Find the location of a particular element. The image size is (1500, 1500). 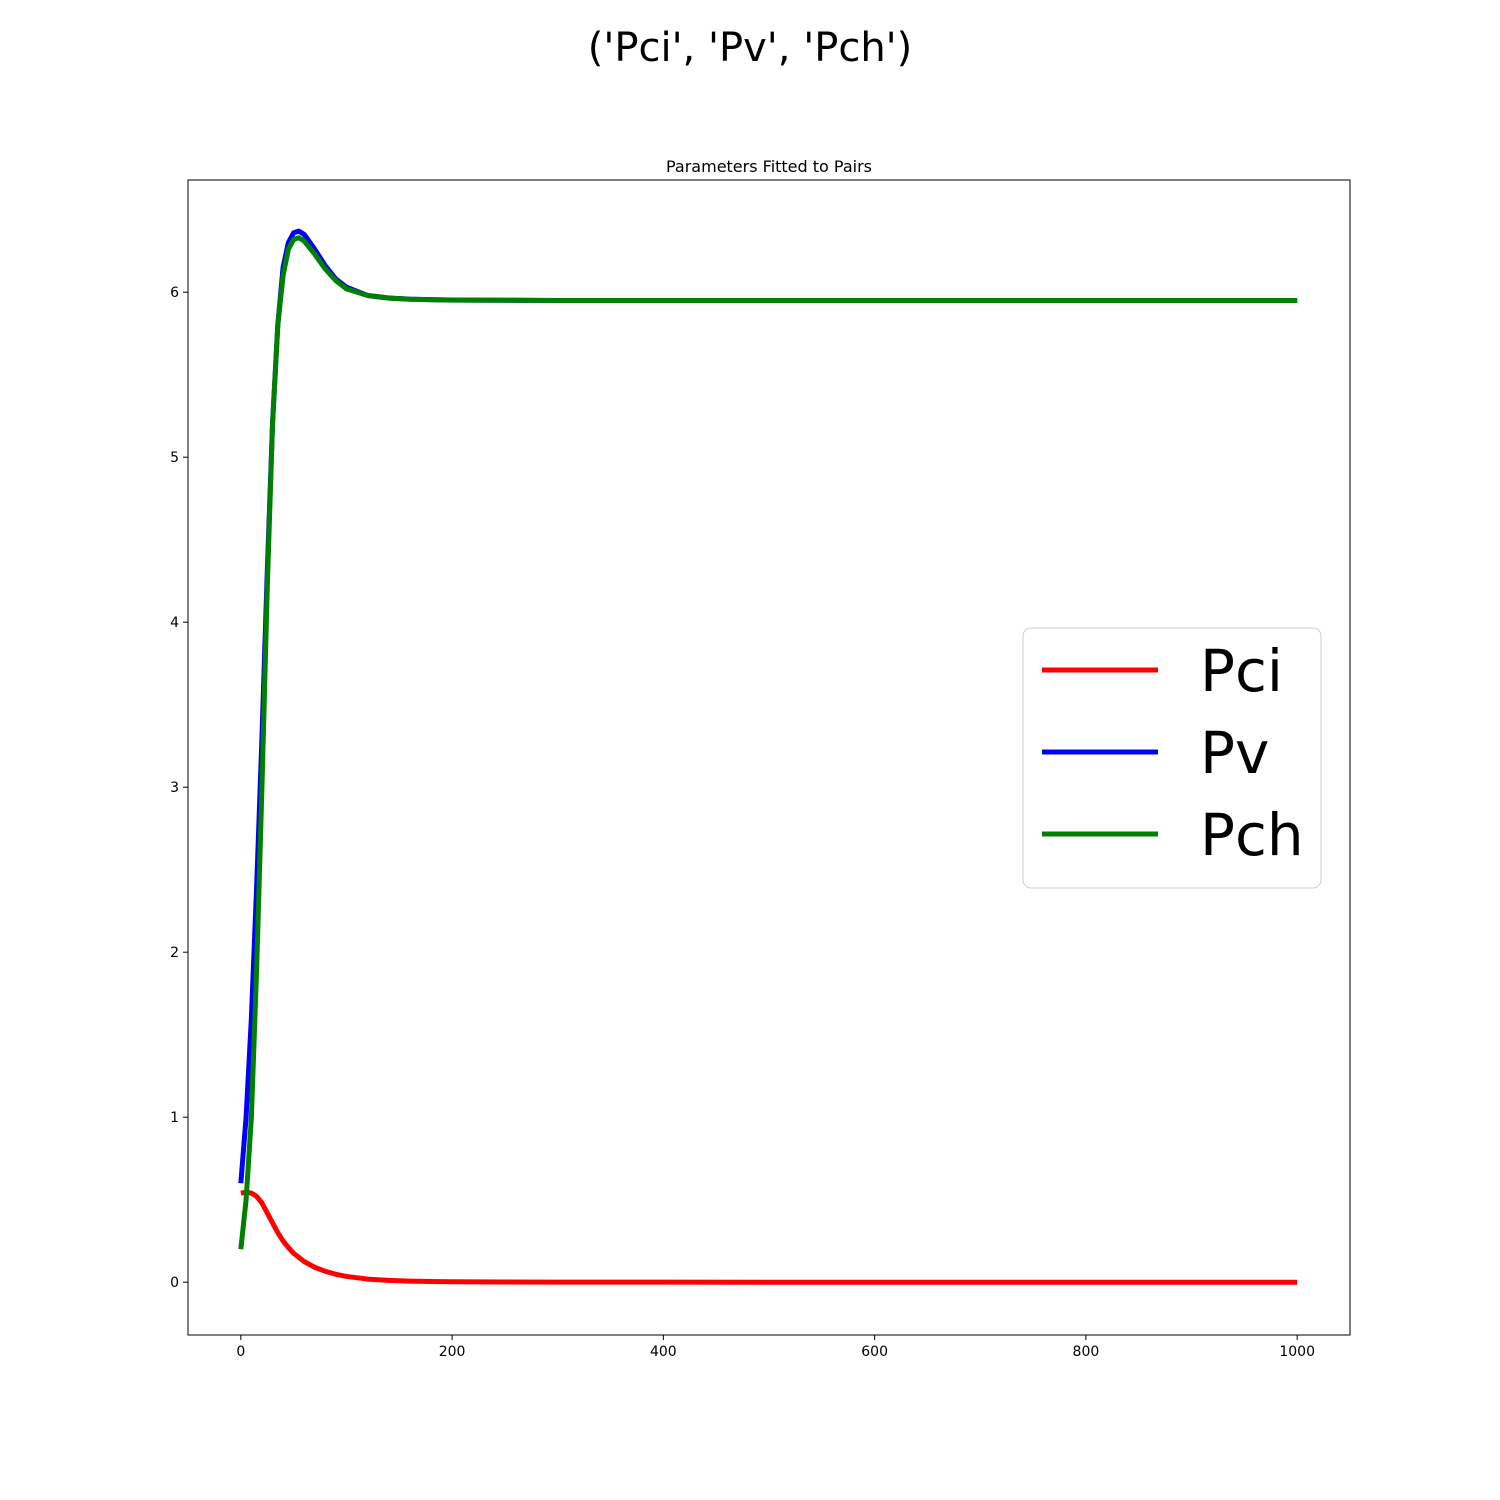

figure-suptitle: ('Pci', 'Pv', 'Pch') is located at coordinates (750, 48).